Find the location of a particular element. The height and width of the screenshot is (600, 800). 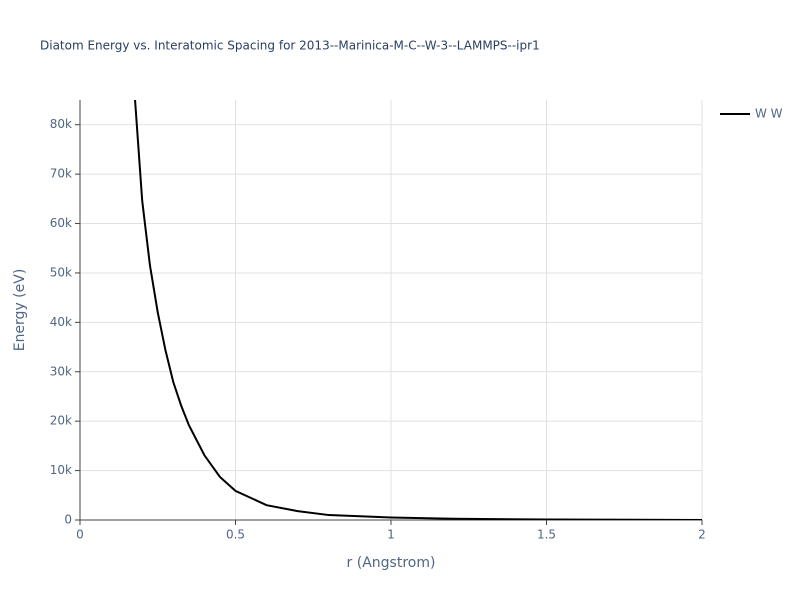

y-tick-label: 20k is located at coordinates (61, 421).